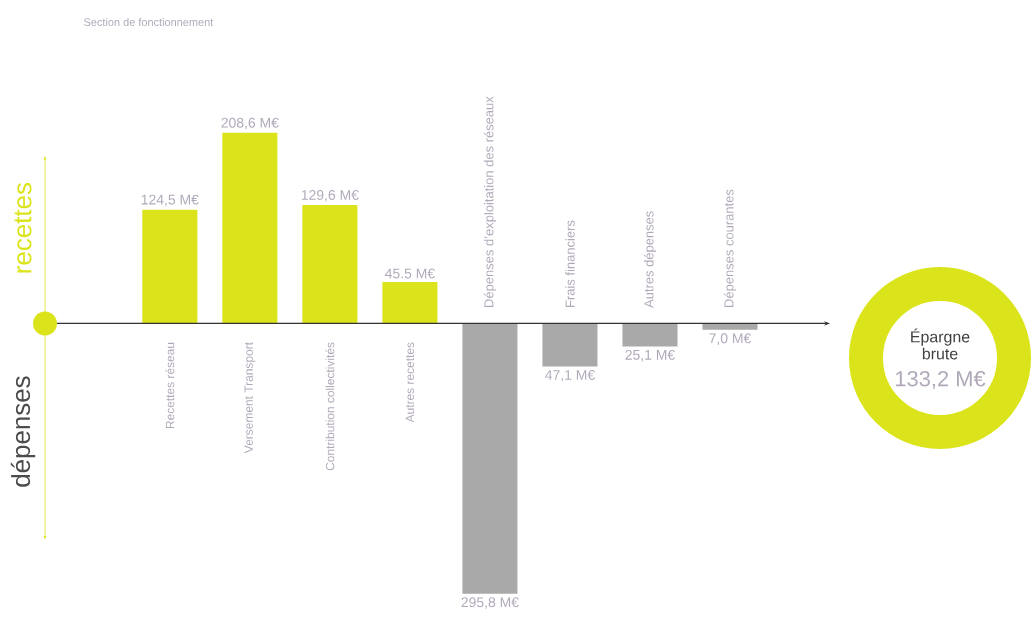 The image size is (1035, 632). Describe the element at coordinates (570, 263) in the screenshot. I see `x-tick-label: Frais financiers` at that location.